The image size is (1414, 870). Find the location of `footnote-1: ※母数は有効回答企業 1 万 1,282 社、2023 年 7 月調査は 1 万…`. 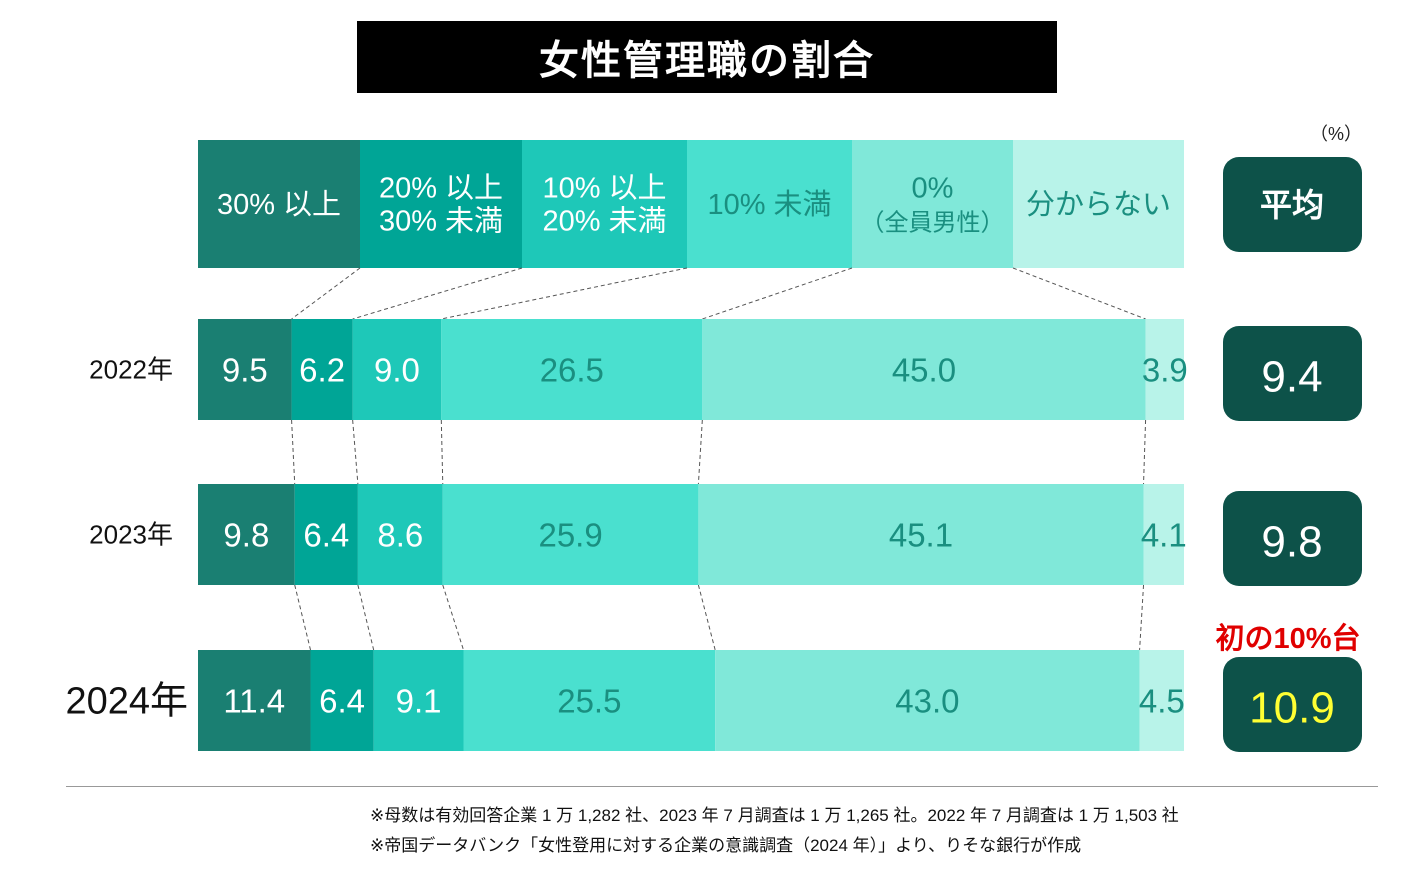

footnote-1: ※母数は有効回答企業 1 万 1,282 社、2023 年 7 月調査は 1 万… is located at coordinates (774, 815).